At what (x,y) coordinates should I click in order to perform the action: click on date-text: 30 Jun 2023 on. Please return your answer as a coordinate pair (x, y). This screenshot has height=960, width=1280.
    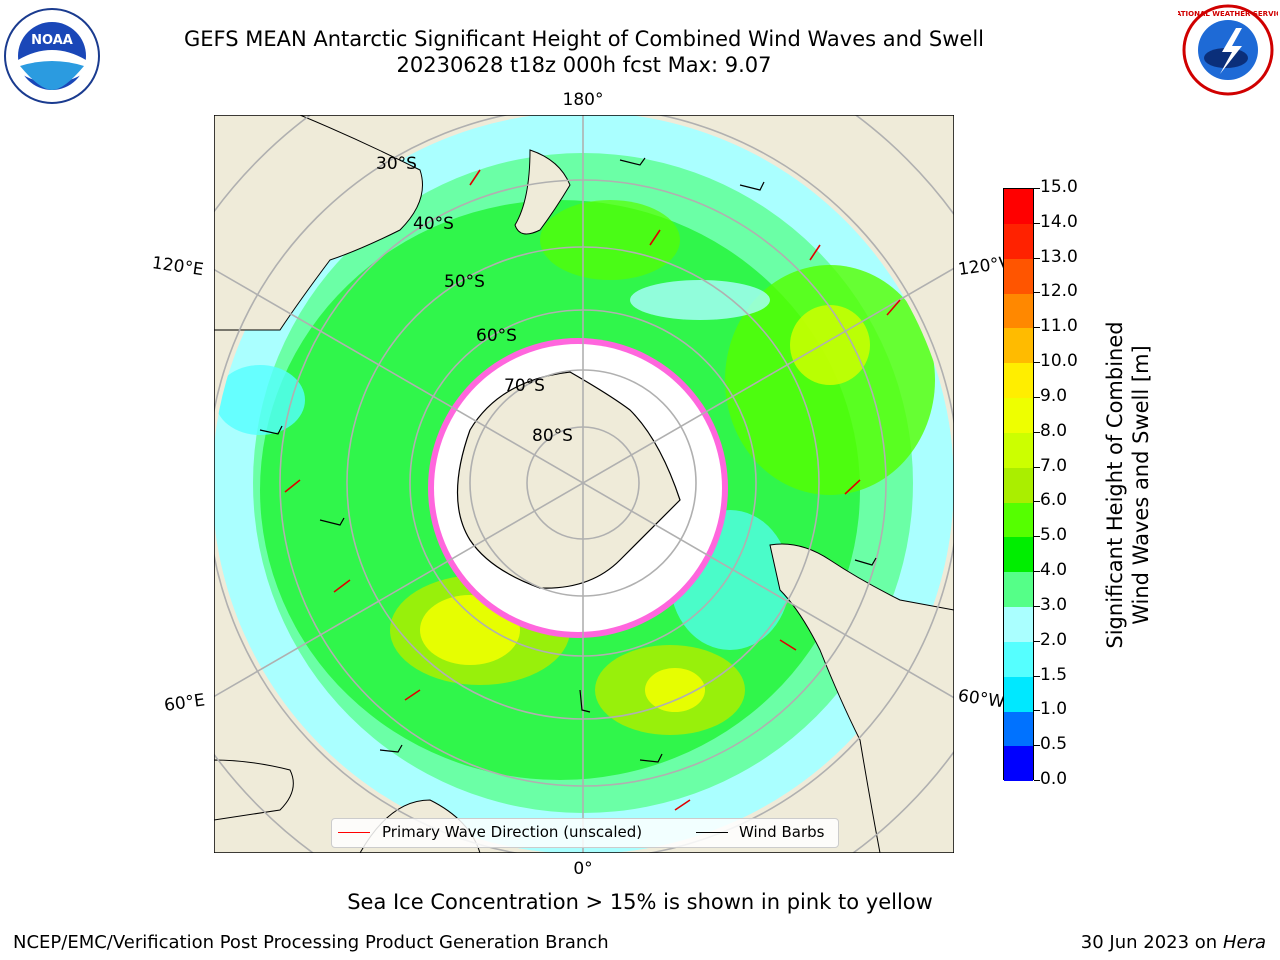
    Looking at the image, I should click on (1149, 942).